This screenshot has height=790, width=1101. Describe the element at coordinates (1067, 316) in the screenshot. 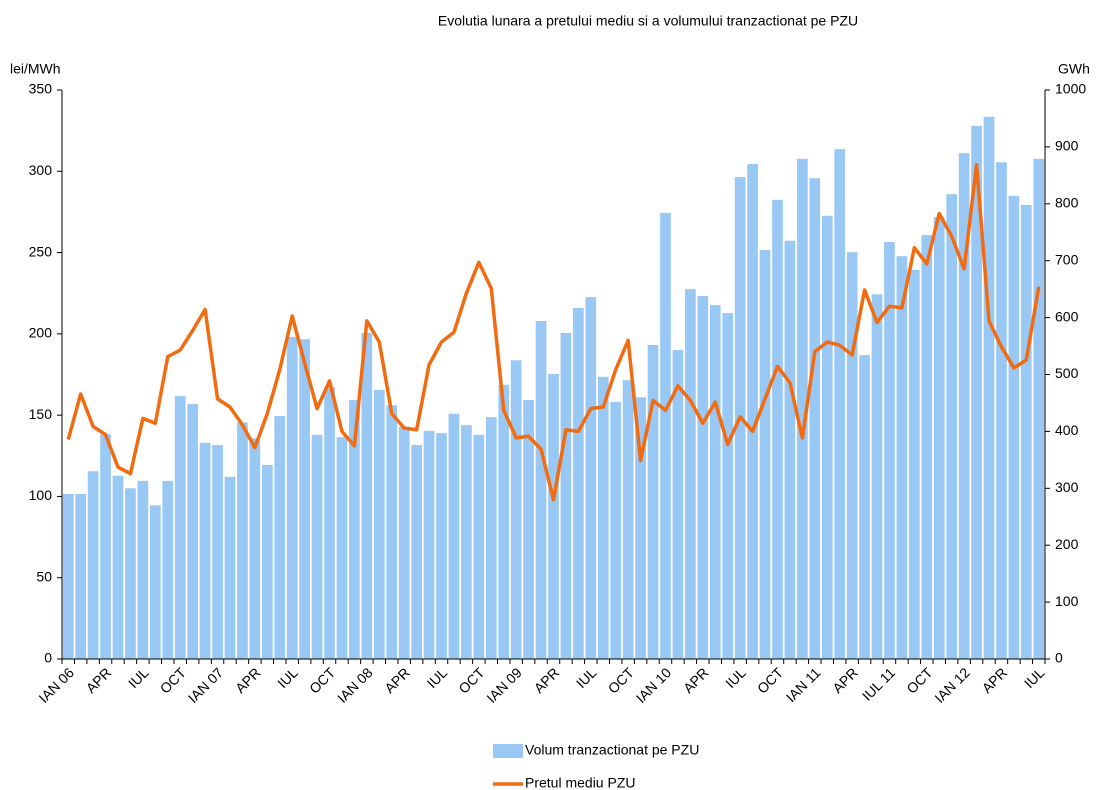

I see `y2-tick-label: 600` at that location.